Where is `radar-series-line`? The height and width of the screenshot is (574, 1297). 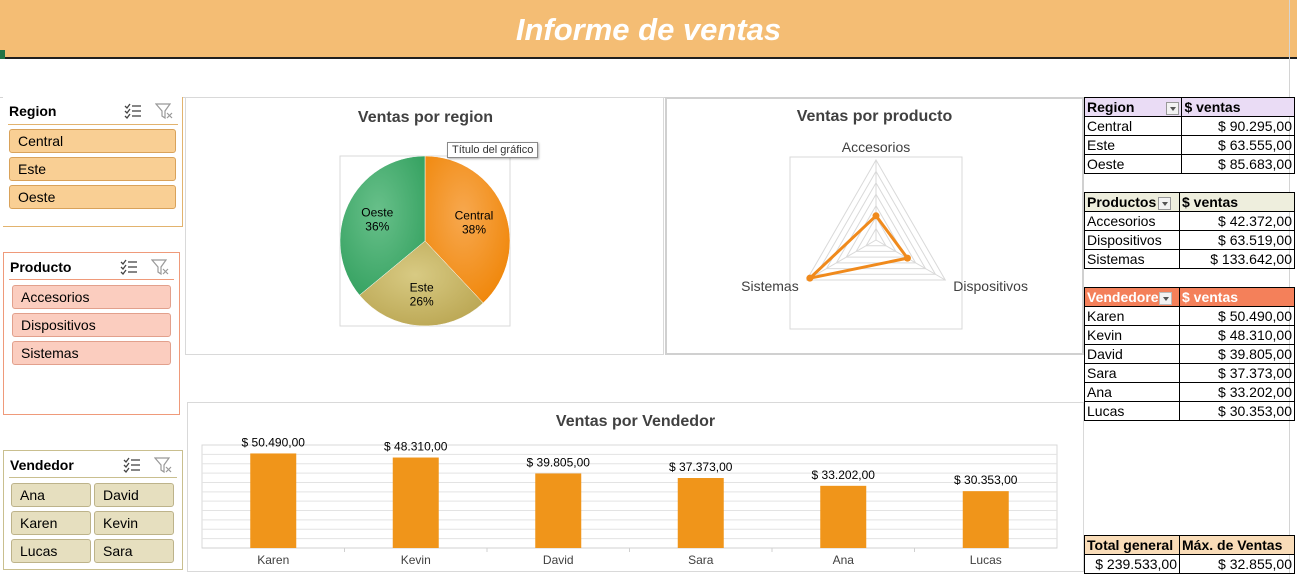
radar-series-line is located at coordinates (858, 247).